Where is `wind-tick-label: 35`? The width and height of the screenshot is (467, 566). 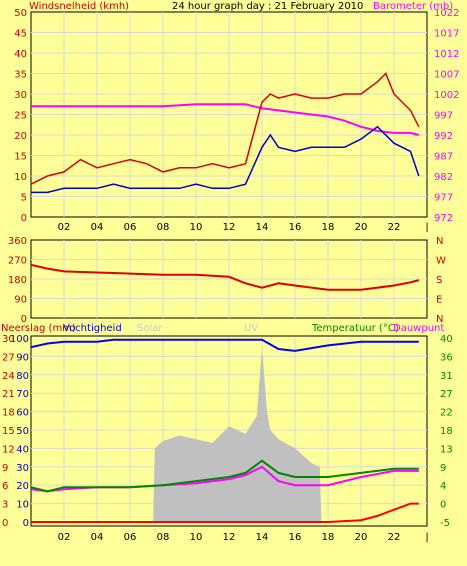
wind-tick-label: 35 is located at coordinates (20, 75).